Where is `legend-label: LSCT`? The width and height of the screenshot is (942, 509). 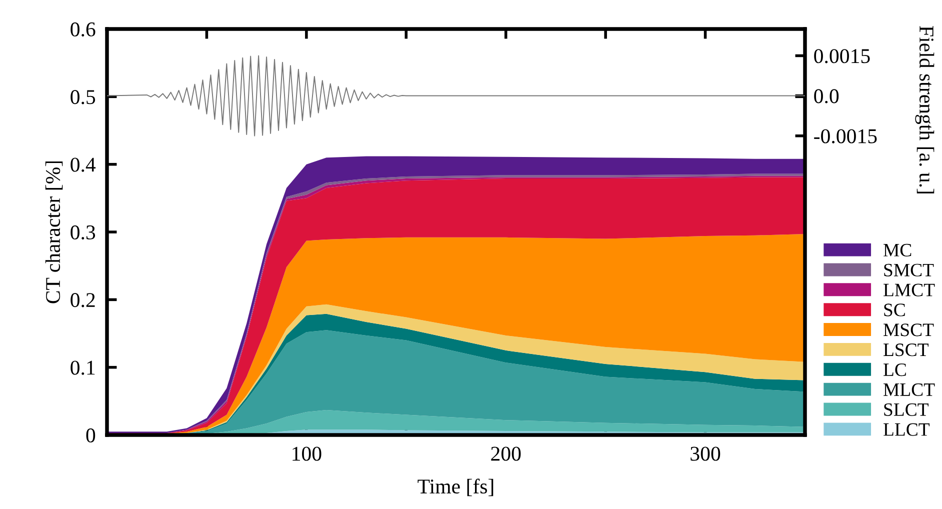 legend-label: LSCT is located at coordinates (906, 350).